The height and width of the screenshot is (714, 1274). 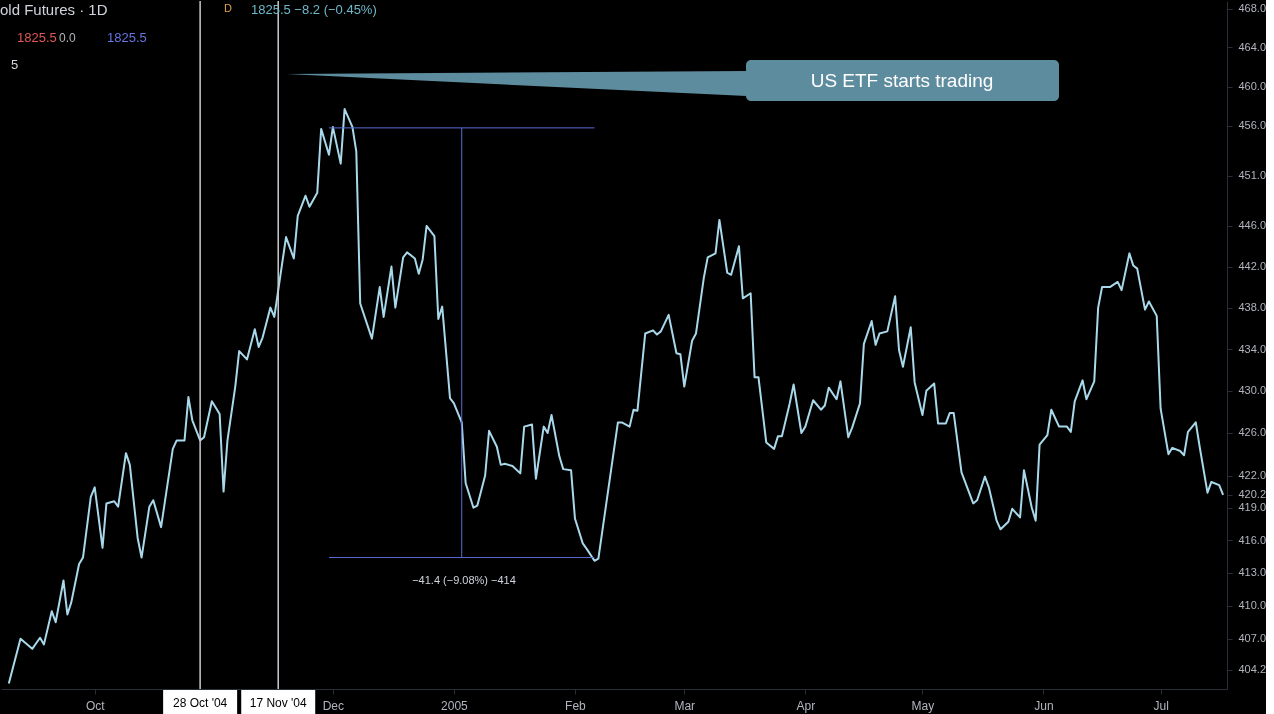 I want to click on y-tick-label: 434.0, so click(x=1252, y=348).